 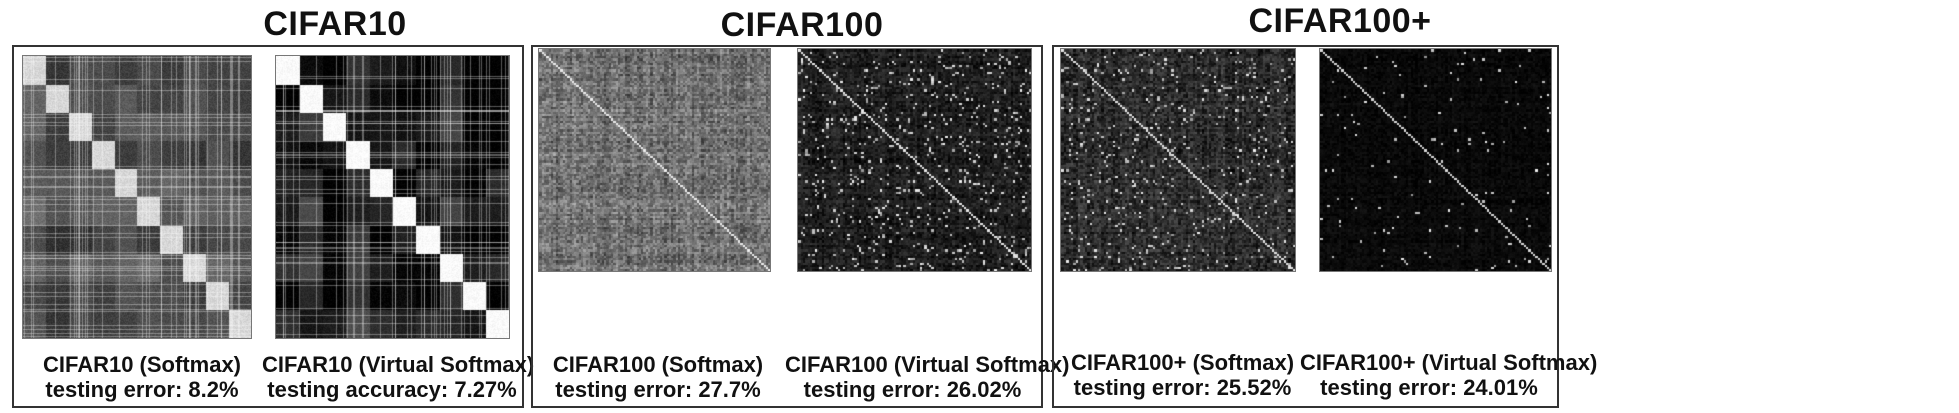 I want to click on caption-title: CIFAR100 (Virtual Softmax), so click(x=927, y=364).